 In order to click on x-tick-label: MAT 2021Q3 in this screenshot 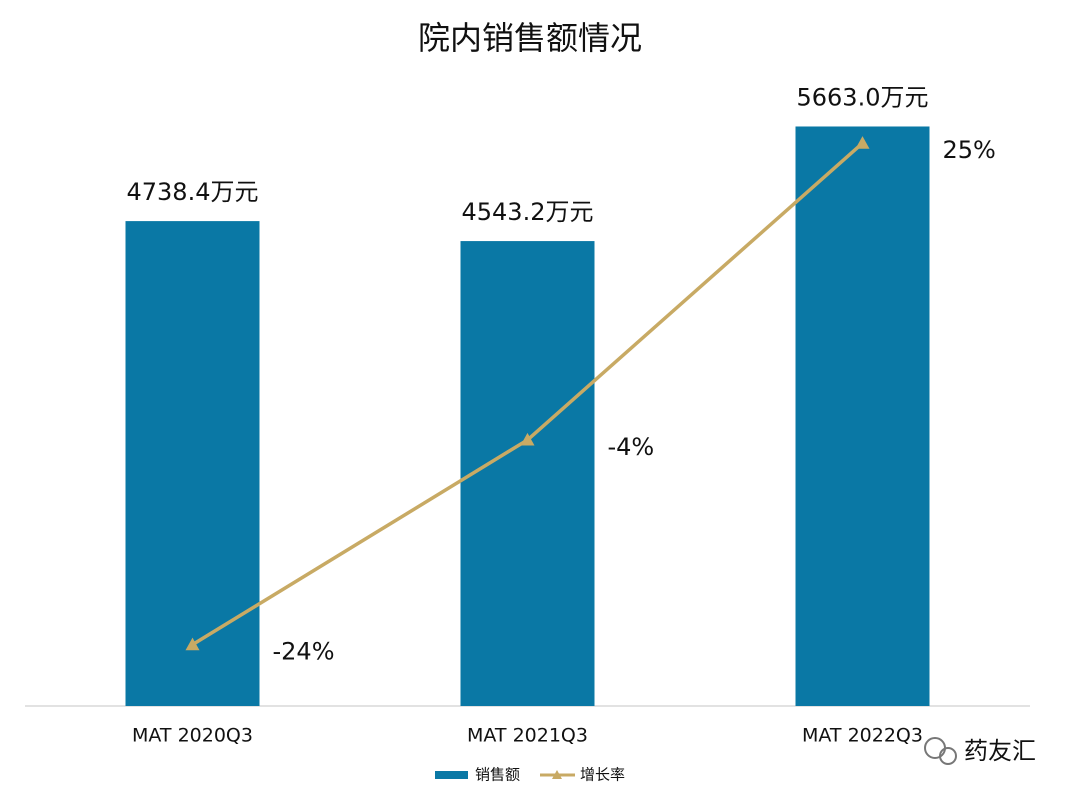, I will do `click(527, 736)`.